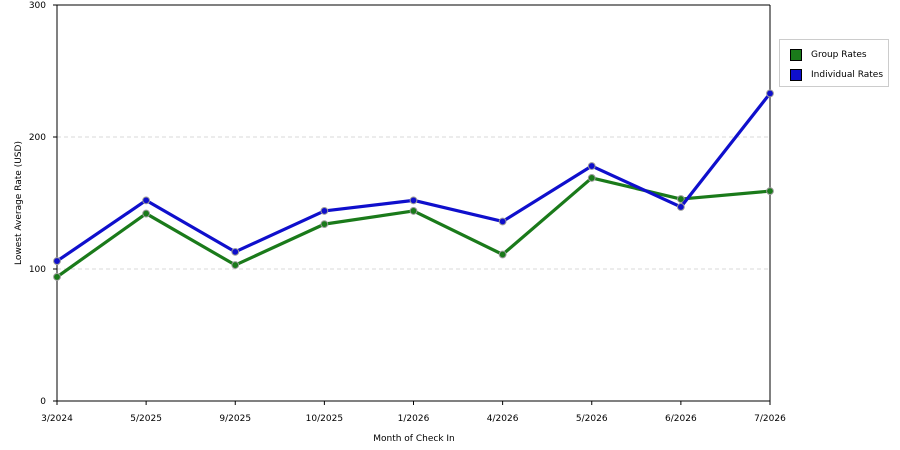  I want to click on y-ticks: 0 100 200 300, so click(43, 204).